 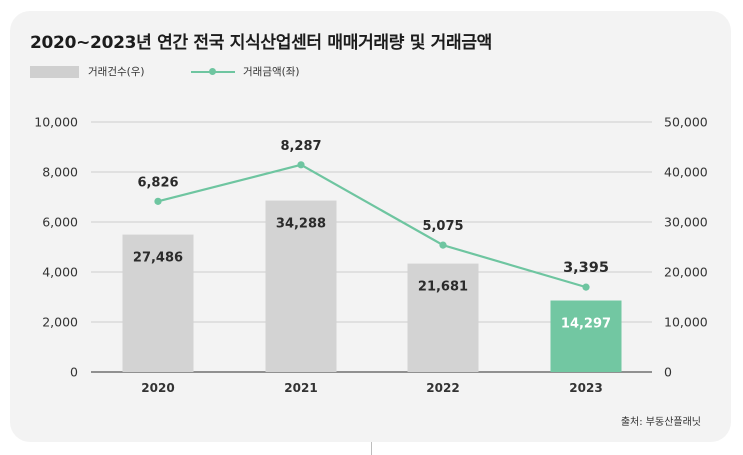 What do you see at coordinates (442, 388) in the screenshot?
I see `x-tick-label: 2022` at bounding box center [442, 388].